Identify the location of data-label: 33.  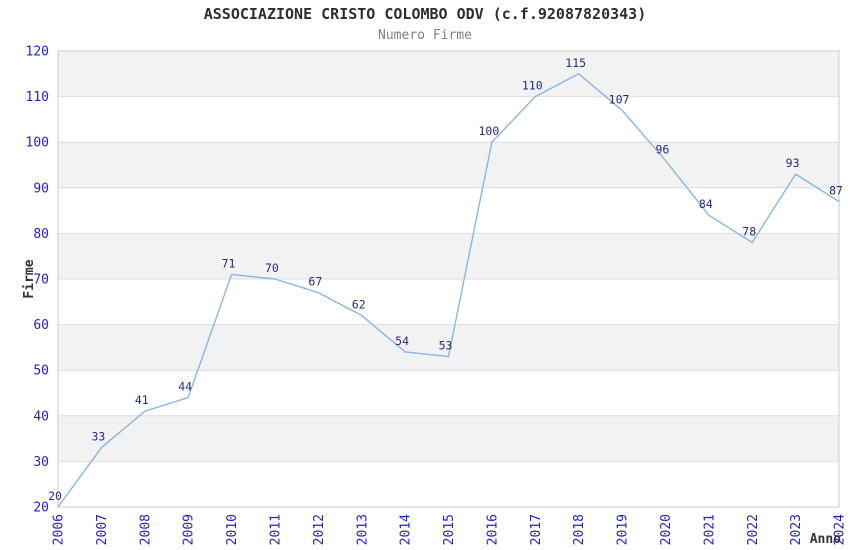
(98, 437).